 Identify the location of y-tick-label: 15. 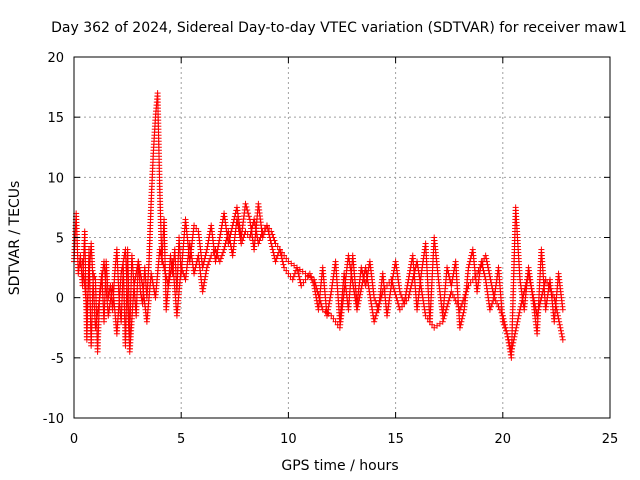
(55, 118).